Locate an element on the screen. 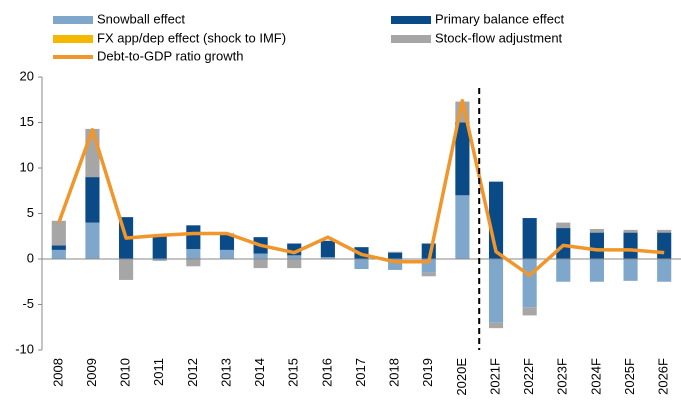  legend-label: Primary balance effect is located at coordinates (499, 18).